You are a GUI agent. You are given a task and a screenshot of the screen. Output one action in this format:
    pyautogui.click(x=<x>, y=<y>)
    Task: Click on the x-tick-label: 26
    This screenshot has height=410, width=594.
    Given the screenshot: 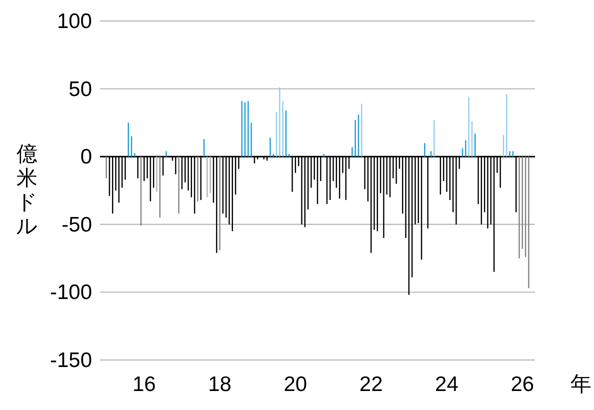 What is the action you would take?
    pyautogui.click(x=522, y=384)
    